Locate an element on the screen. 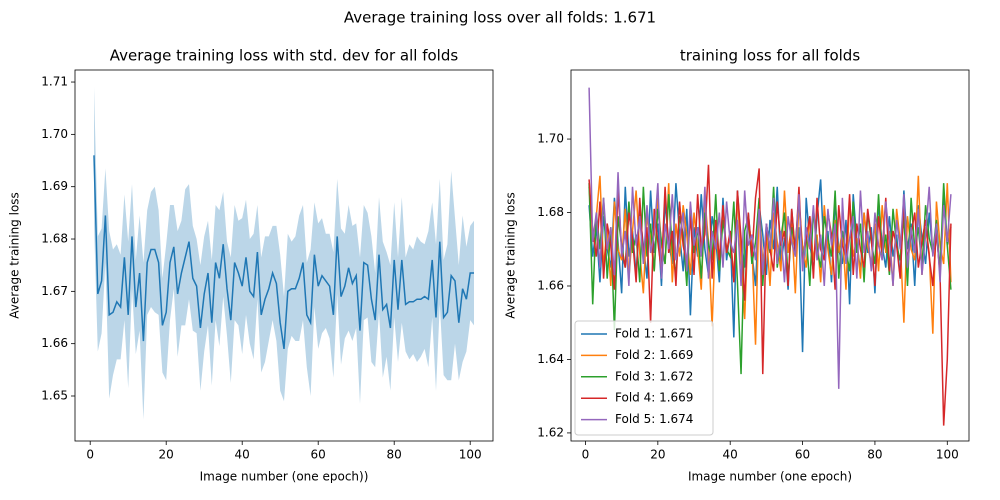 The width and height of the screenshot is (1000, 500). subplot-title: training loss for all folds is located at coordinates (770, 56).